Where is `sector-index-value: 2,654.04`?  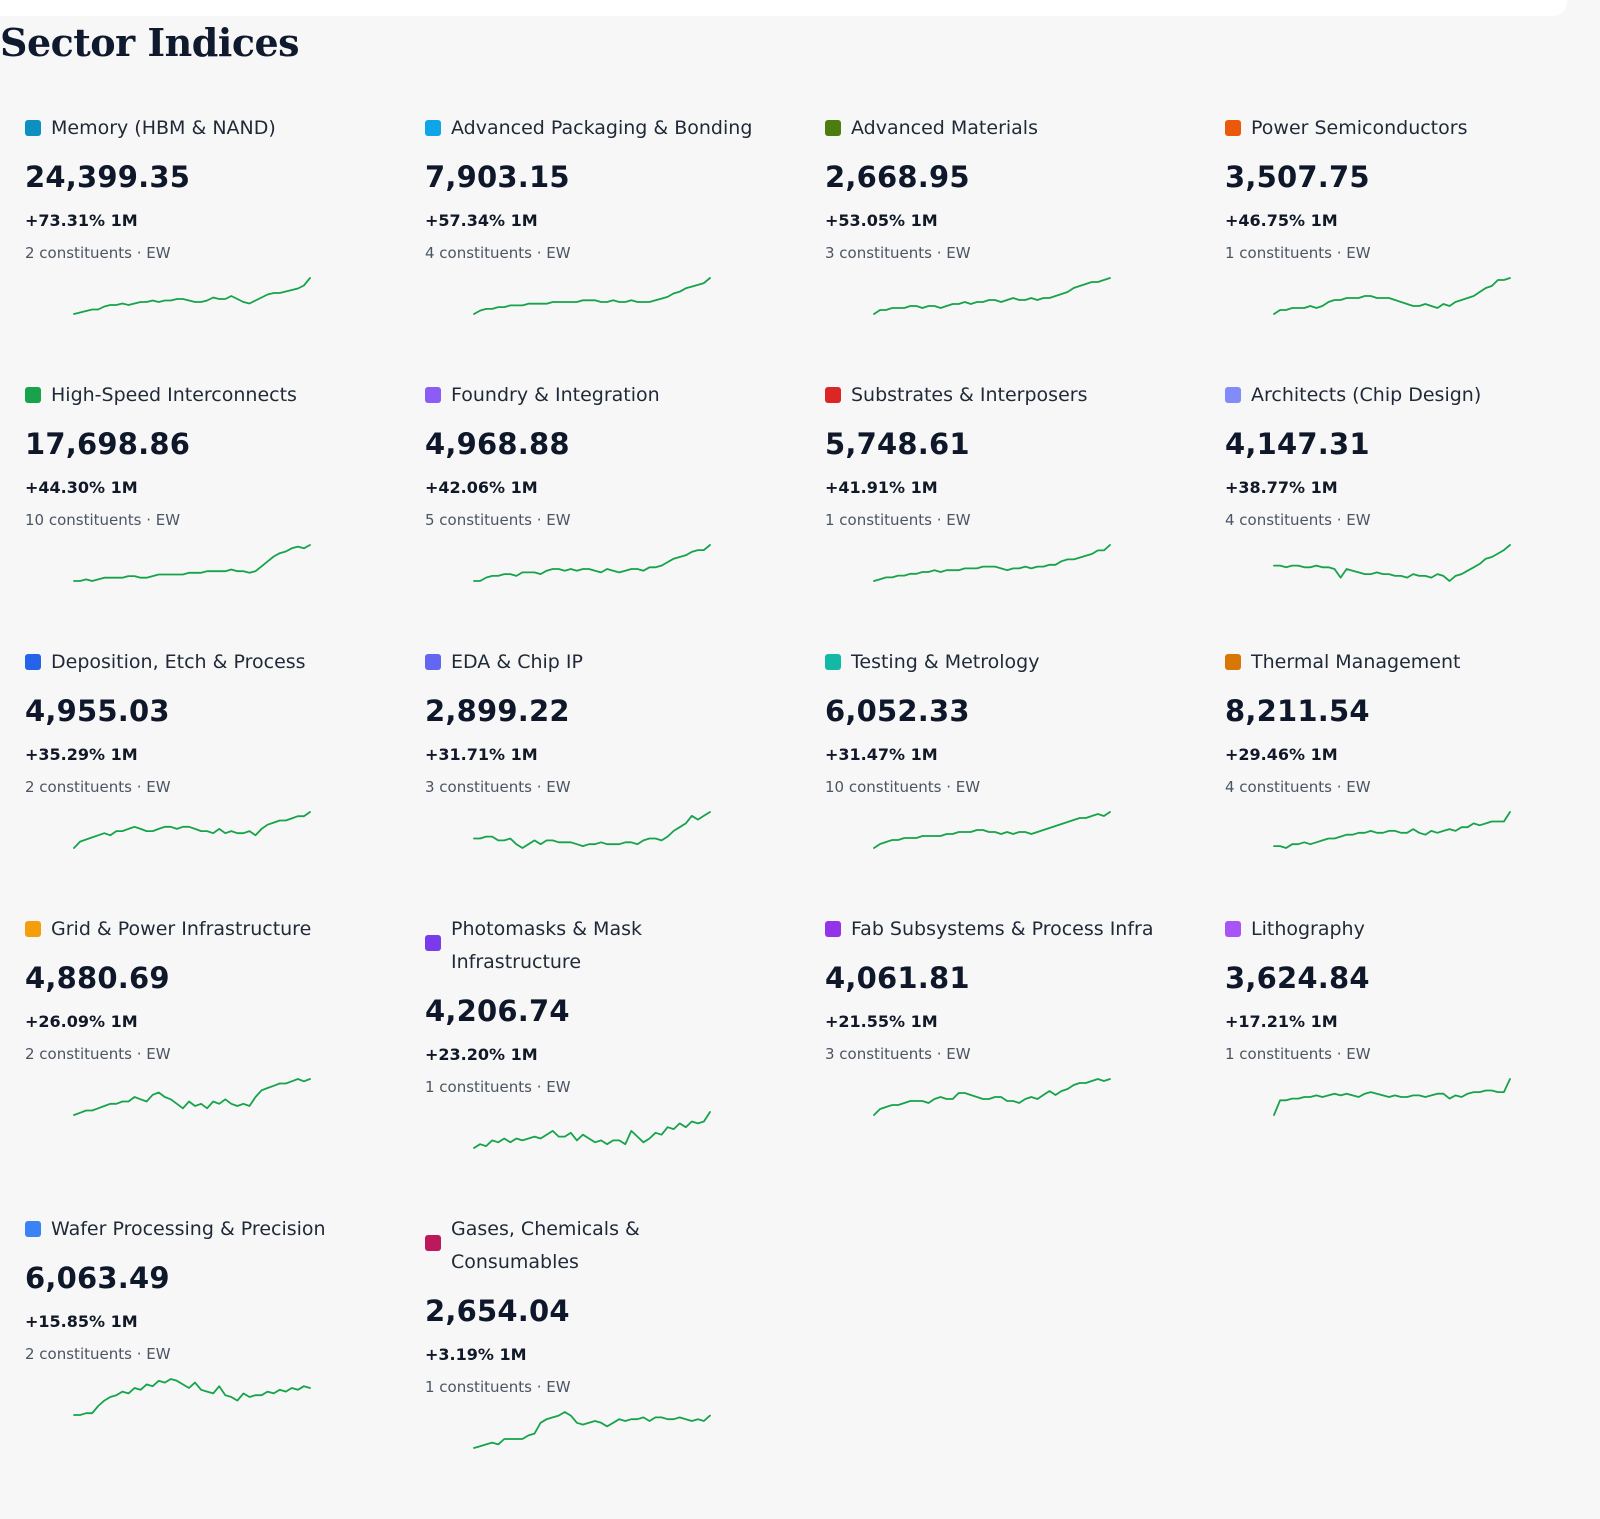
sector-index-value: 2,654.04 is located at coordinates (497, 1311).